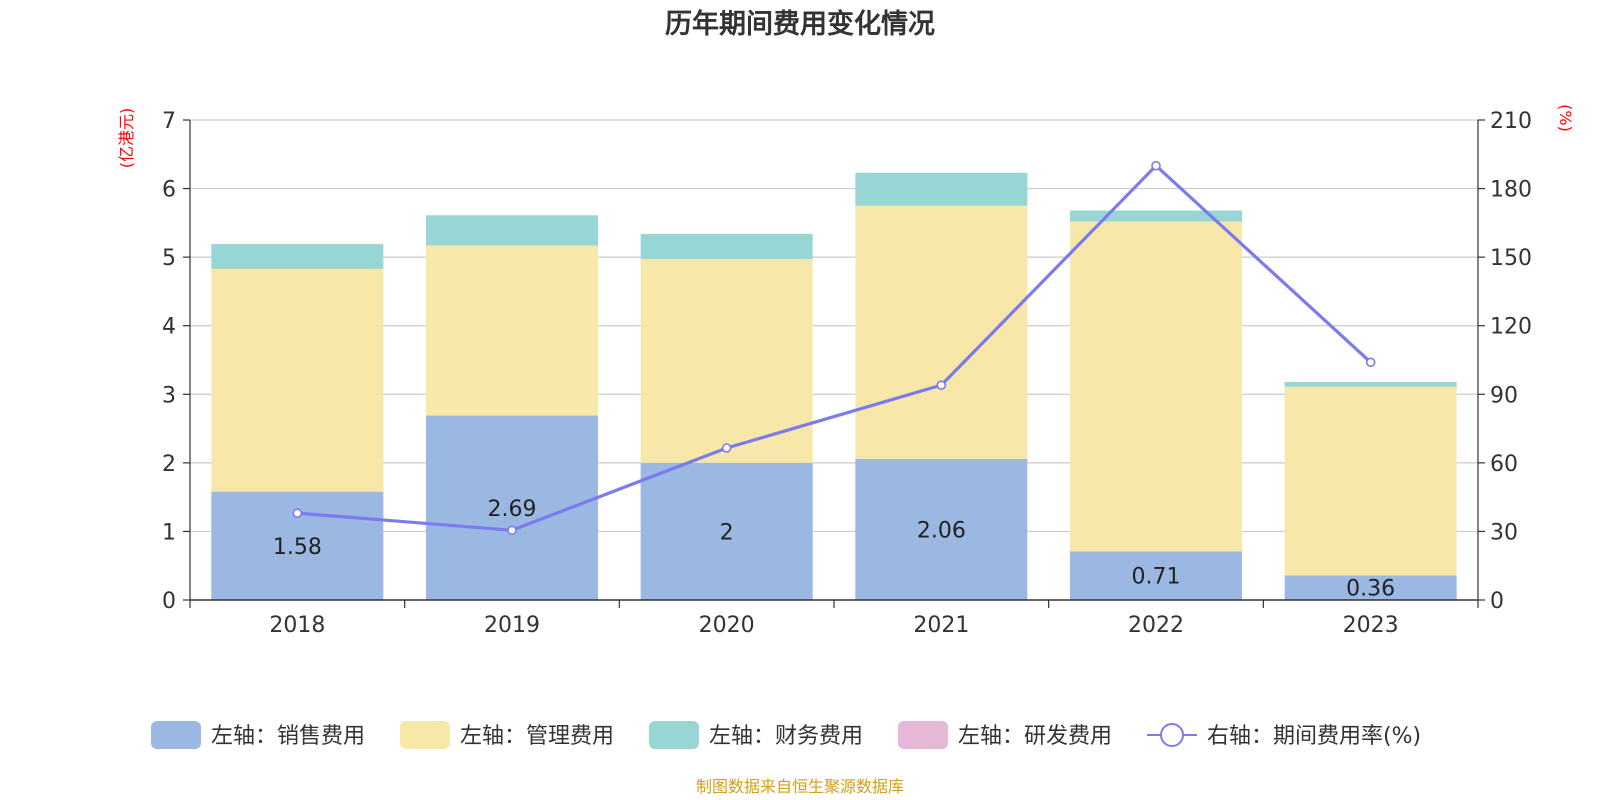 The width and height of the screenshot is (1600, 800). Describe the element at coordinates (1511, 121) in the screenshot. I see `right-tick-label: 210` at that location.